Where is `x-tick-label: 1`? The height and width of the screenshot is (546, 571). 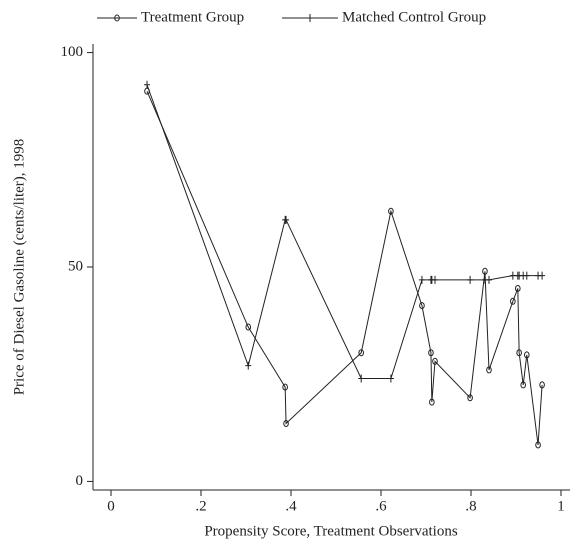 x-tick-label: 1 is located at coordinates (561, 506).